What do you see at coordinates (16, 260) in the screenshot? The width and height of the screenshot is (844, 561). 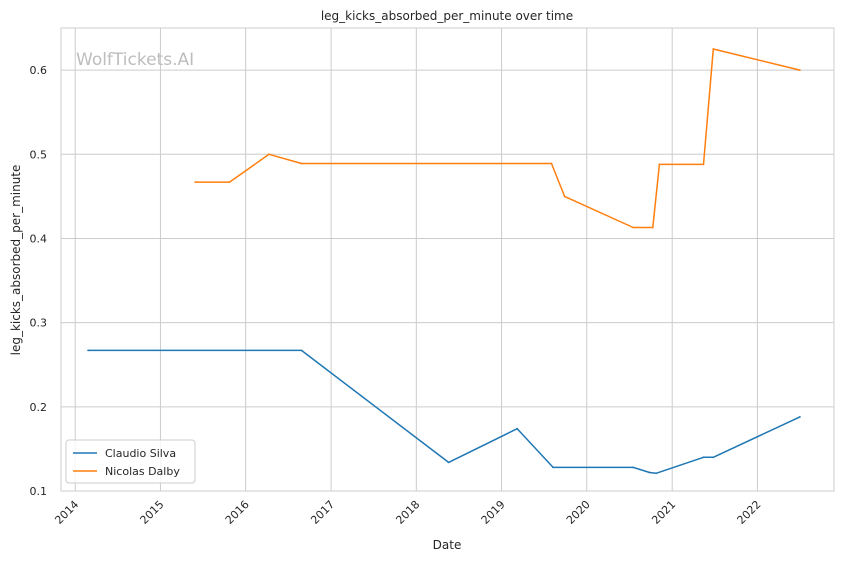 I see `y-axis-label: leg_kicks_absorbed_per_minute` at bounding box center [16, 260].